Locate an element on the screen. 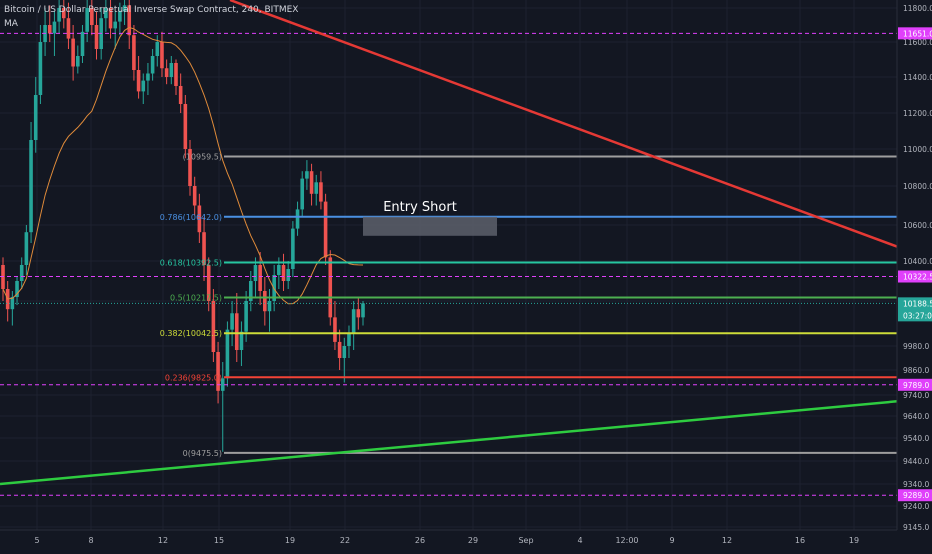 The width and height of the screenshot is (932, 554). price-axis-tick: 9740.0 is located at coordinates (916, 395).